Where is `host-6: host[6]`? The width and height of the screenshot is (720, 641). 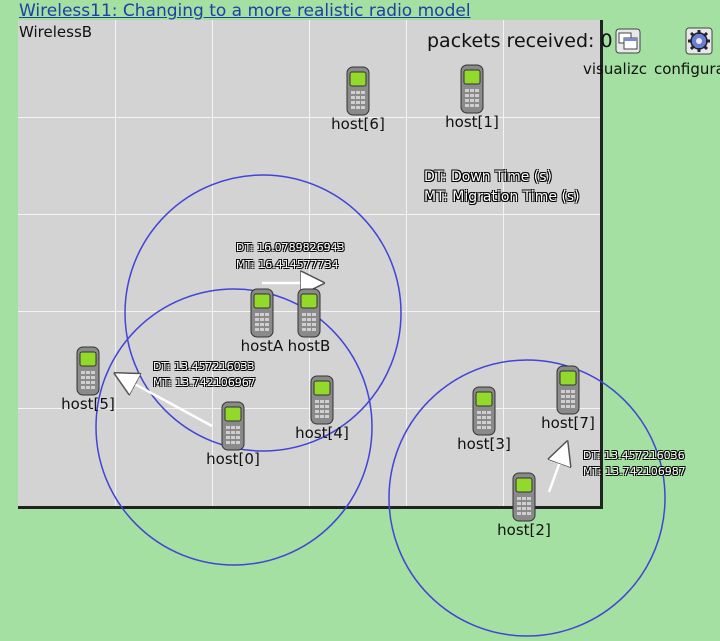 host-6: host[6] is located at coordinates (358, 99).